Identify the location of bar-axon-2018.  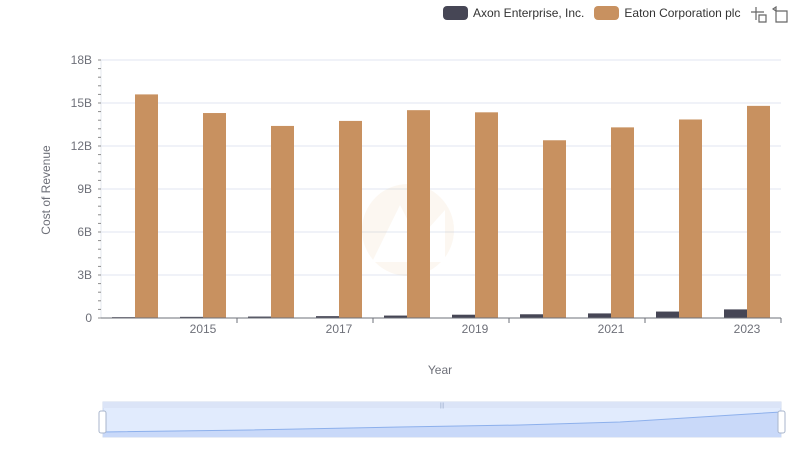
(395, 316).